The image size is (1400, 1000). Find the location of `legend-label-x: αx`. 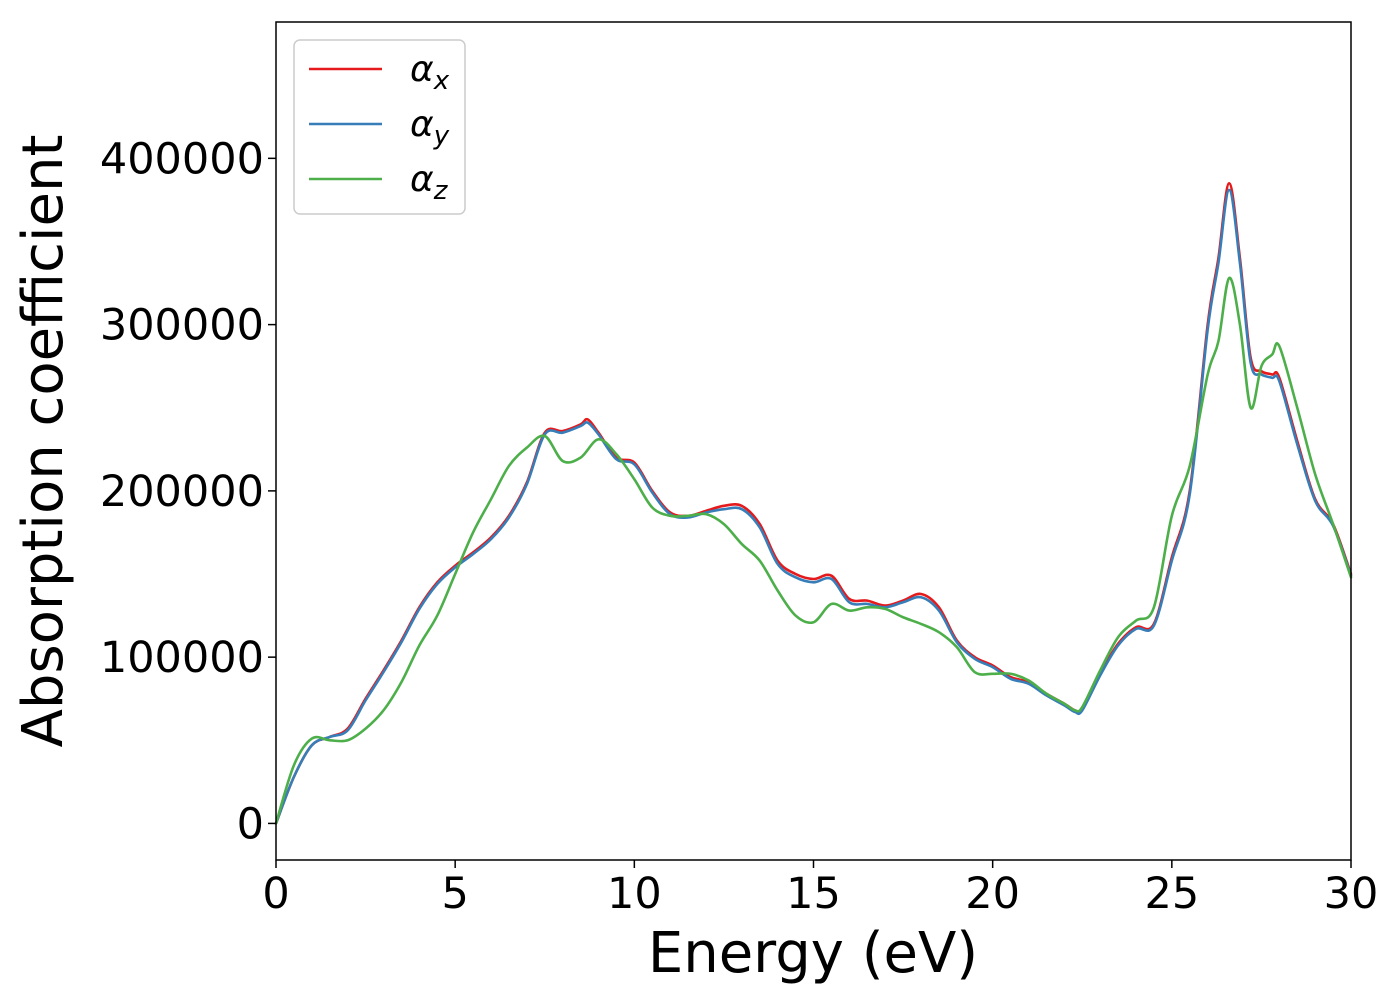

legend-label-x: αx is located at coordinates (430, 72).